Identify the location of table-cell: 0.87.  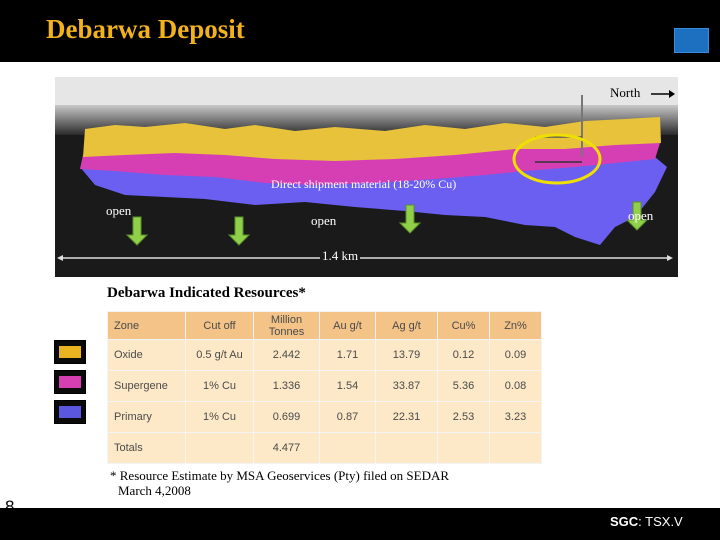
(347, 417).